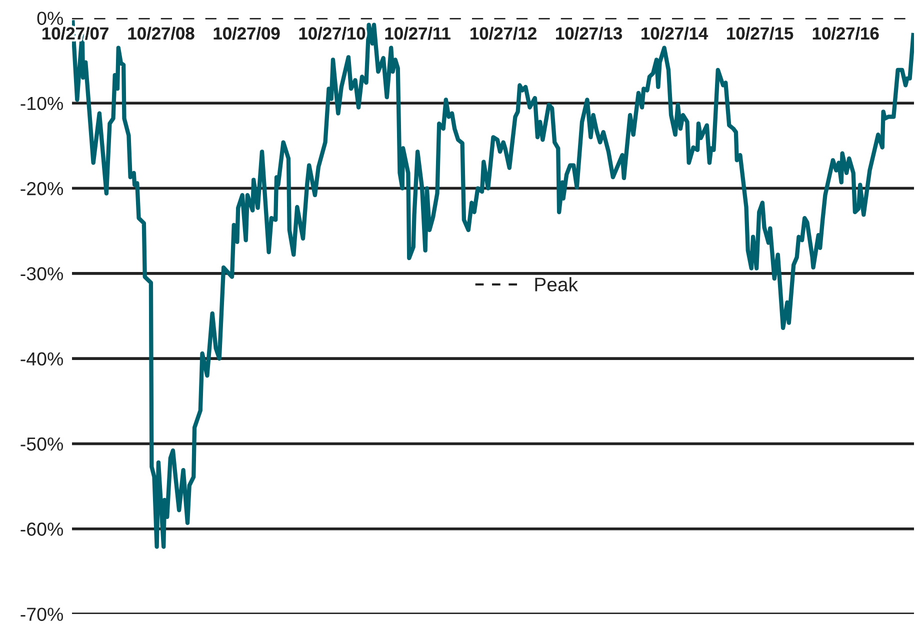 The image size is (920, 624). I want to click on y-tick-label: -10%, so click(41, 103).